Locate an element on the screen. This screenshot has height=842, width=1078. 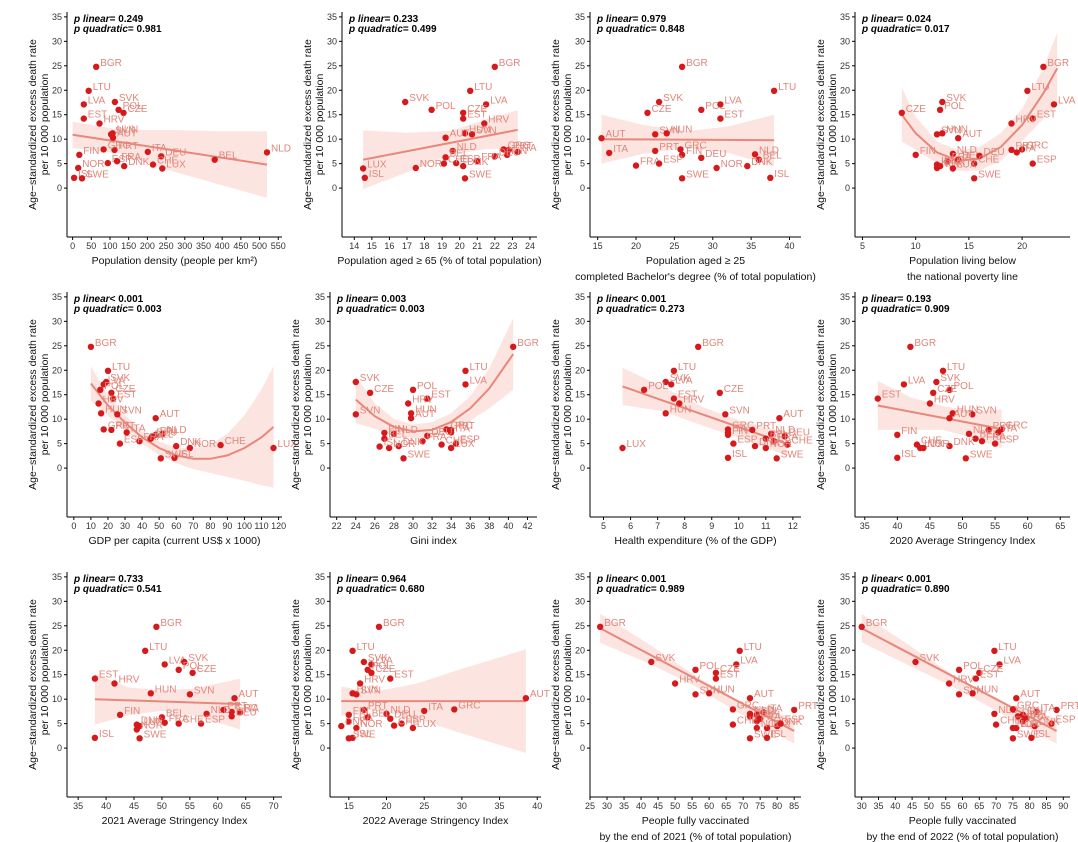
data-point-pol is located at coordinates (100, 389).